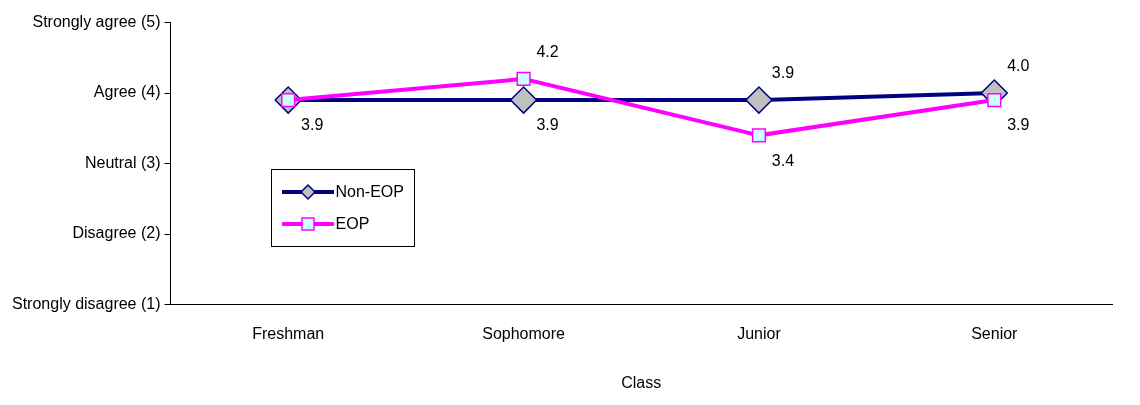  What do you see at coordinates (116, 233) in the screenshot?
I see `y-tick-label: Disagree (2)` at bounding box center [116, 233].